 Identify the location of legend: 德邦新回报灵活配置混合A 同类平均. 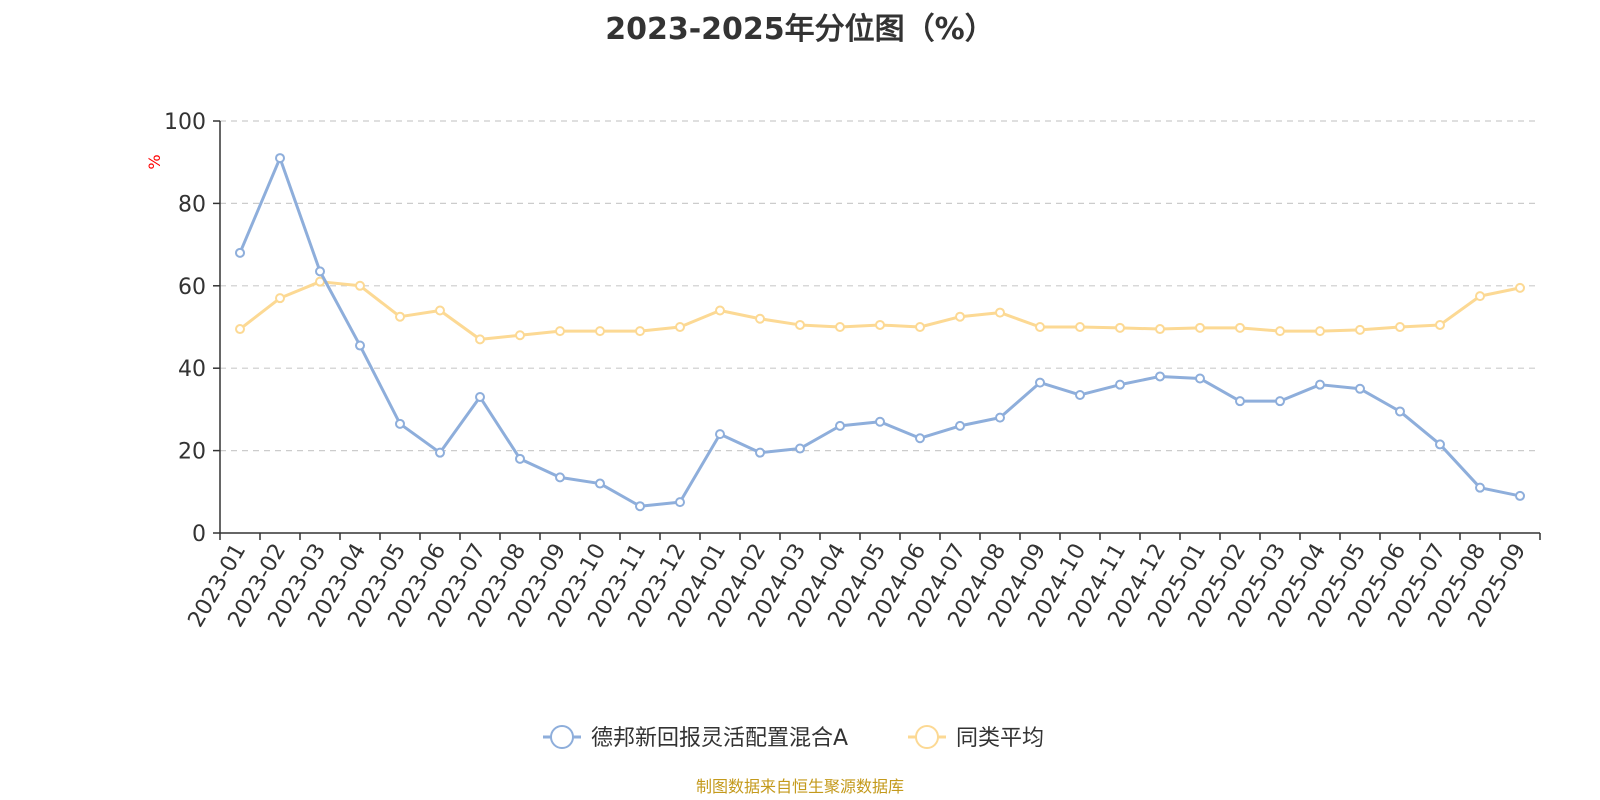
(793, 738).